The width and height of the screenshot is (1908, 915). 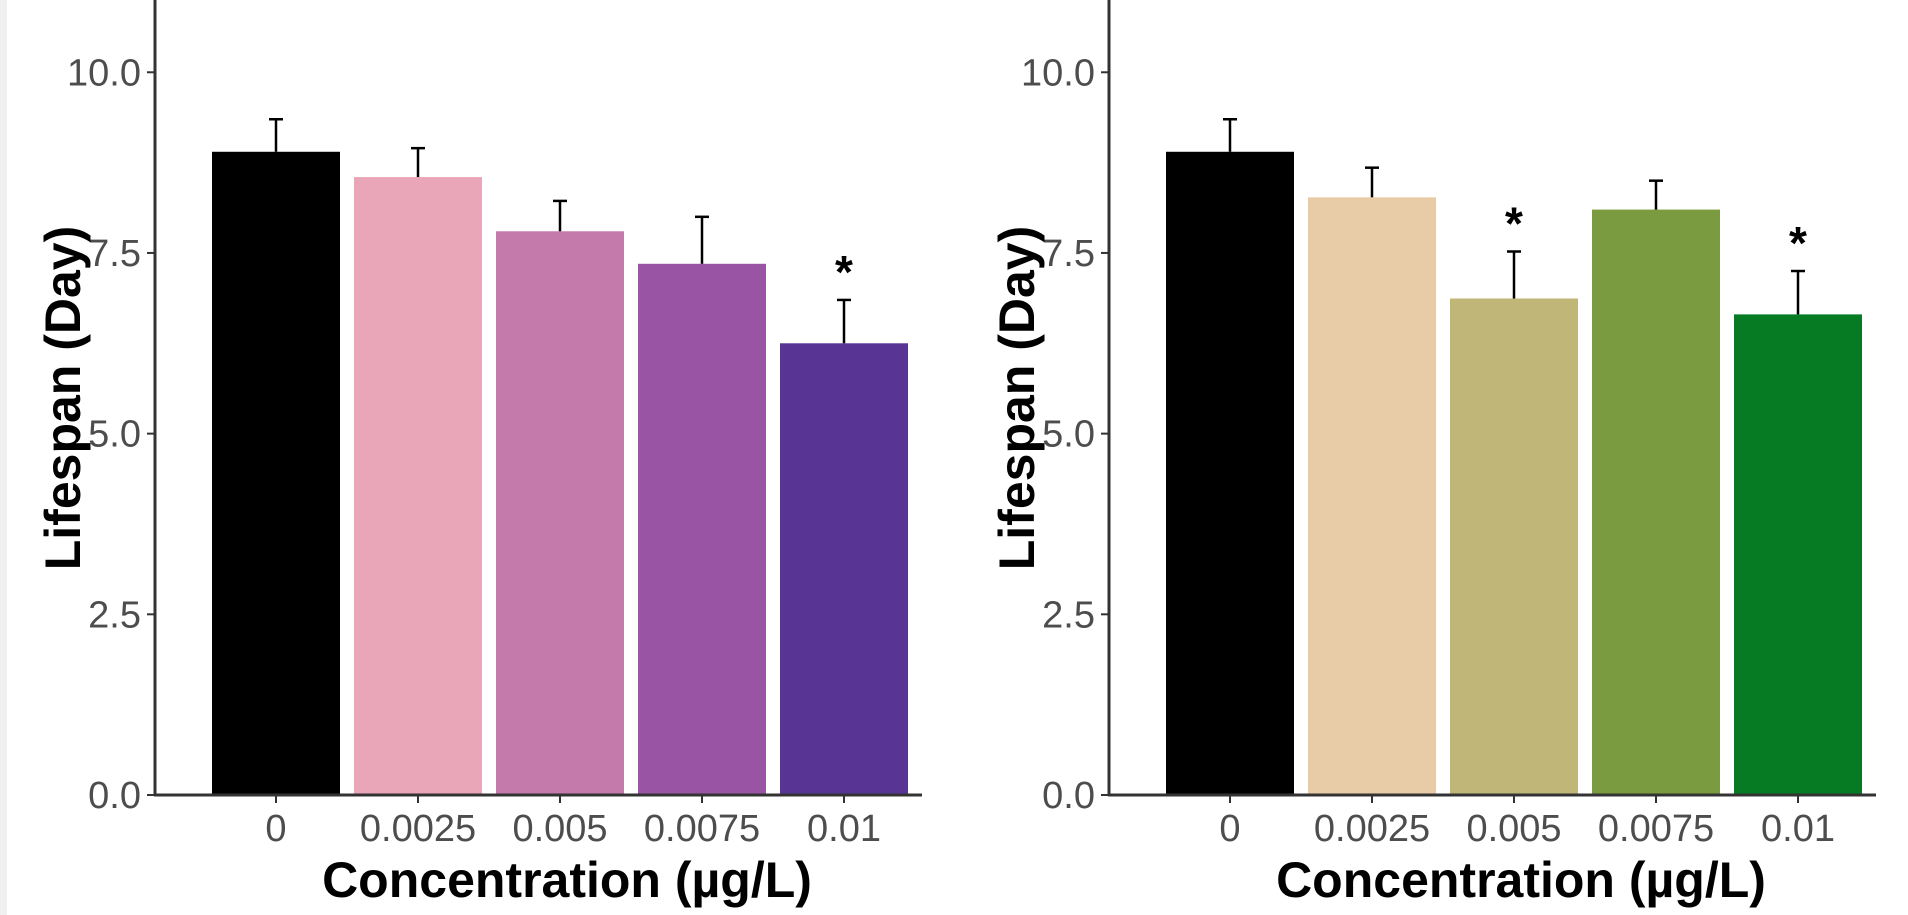 I want to click on left-edge-strip, so click(x=3, y=457).